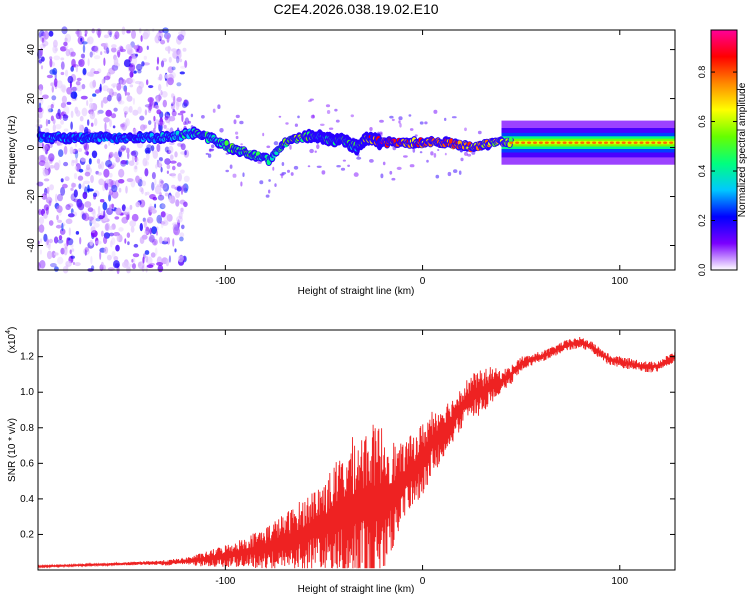  Describe the element at coordinates (11, 340) in the screenshot. I see `snr-multiplier: (x104)` at that location.